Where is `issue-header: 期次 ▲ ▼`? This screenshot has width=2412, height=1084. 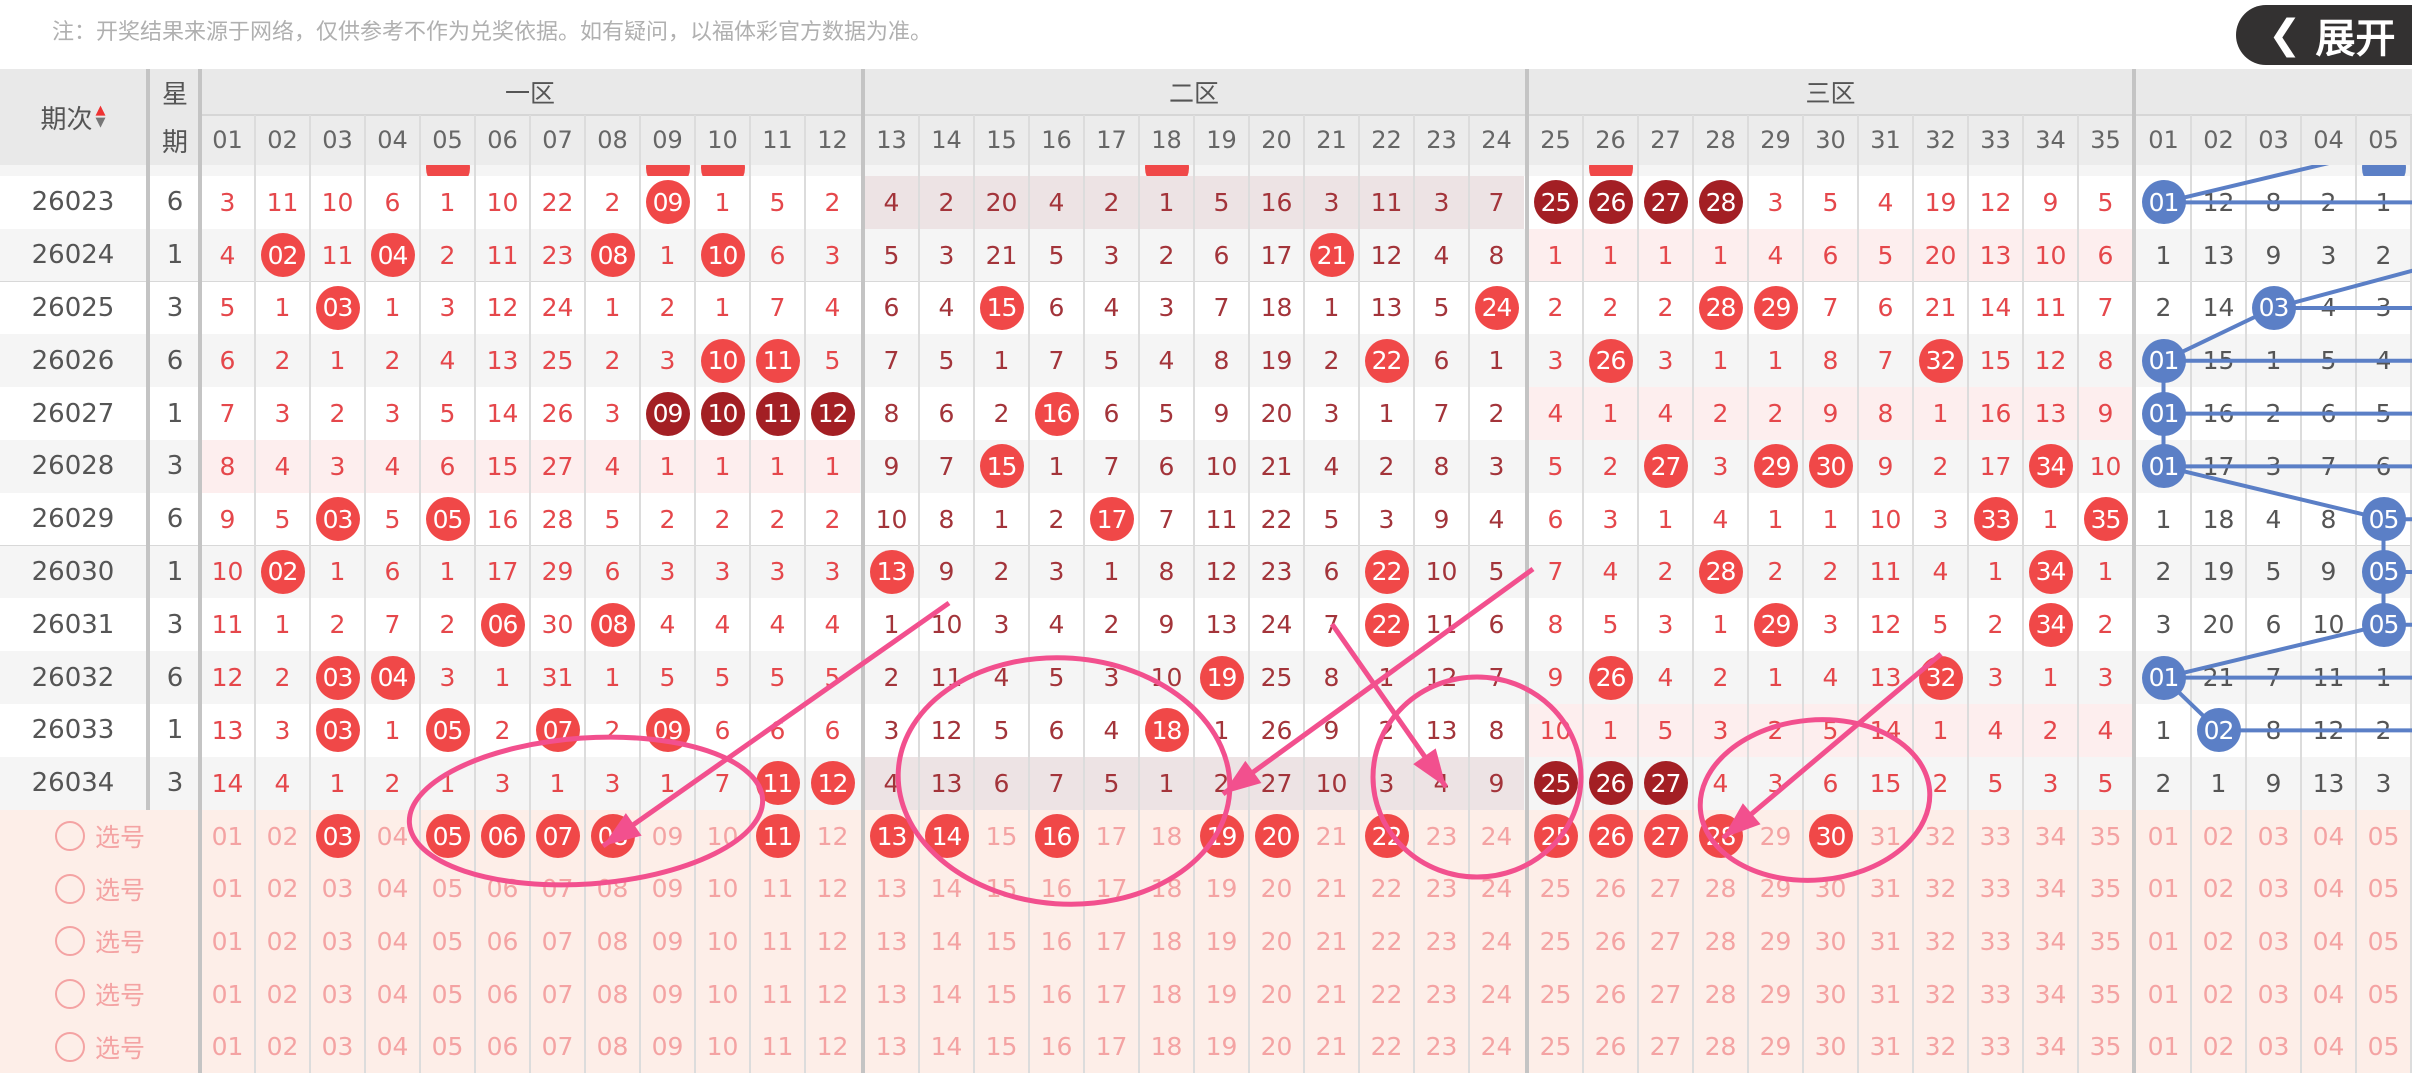 issue-header: 期次 ▲ ▼ is located at coordinates (73, 117).